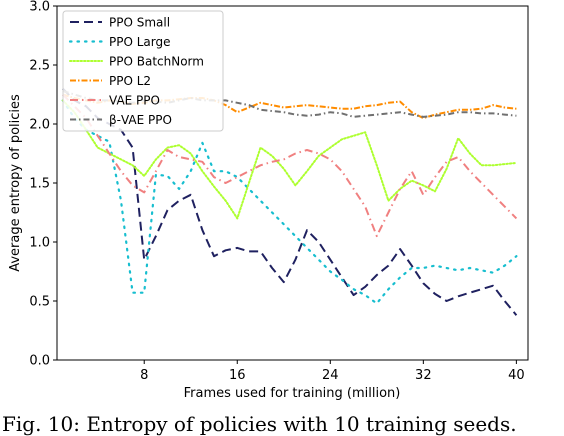 The height and width of the screenshot is (436, 564). Describe the element at coordinates (139, 23) in the screenshot. I see `legend-label-1: PPO Small` at that location.